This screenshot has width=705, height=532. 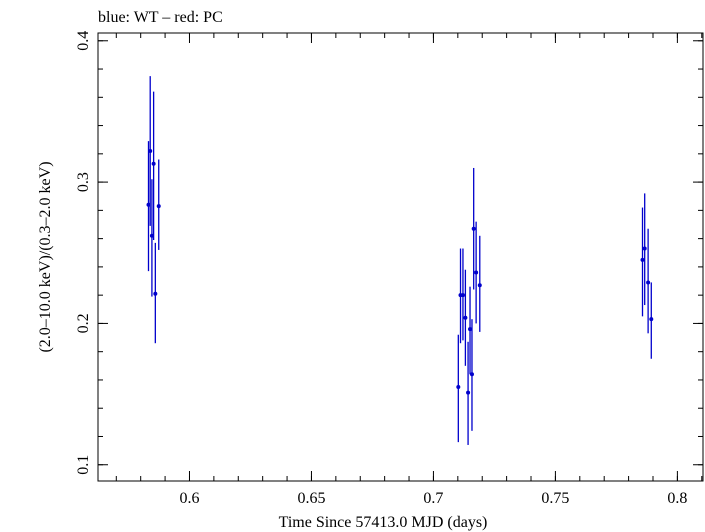 I want to click on y-tick-label: 0.4, so click(x=83, y=41).